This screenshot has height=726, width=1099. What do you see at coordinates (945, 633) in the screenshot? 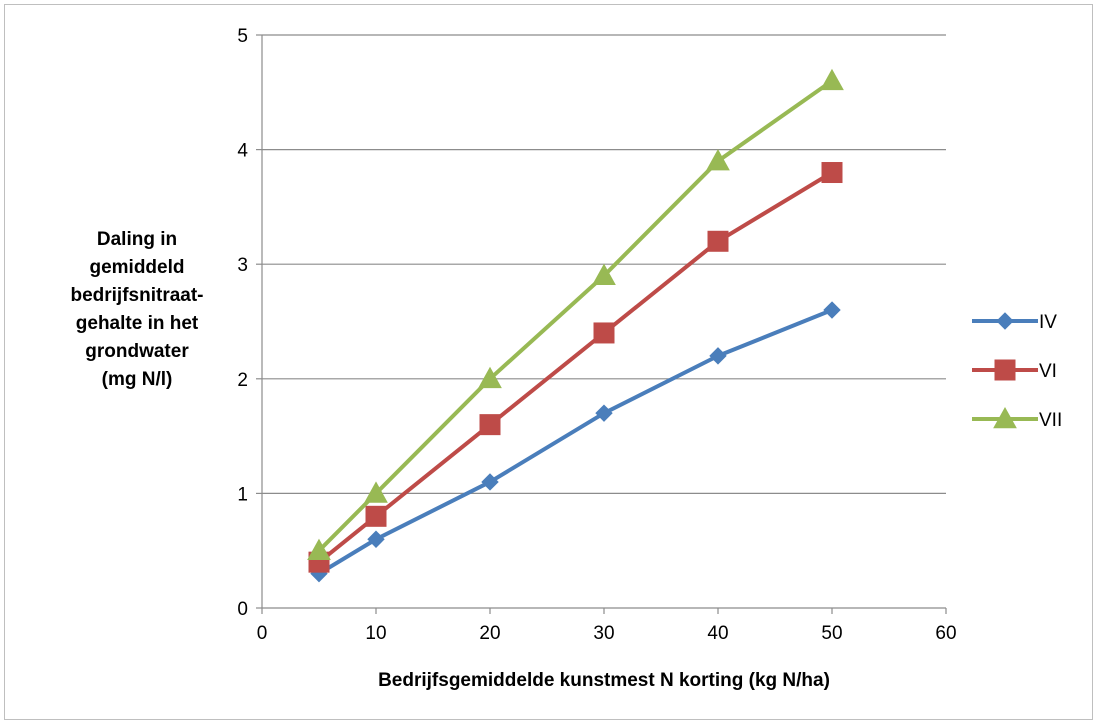
I see `x-tick-label-60: 60` at bounding box center [945, 633].